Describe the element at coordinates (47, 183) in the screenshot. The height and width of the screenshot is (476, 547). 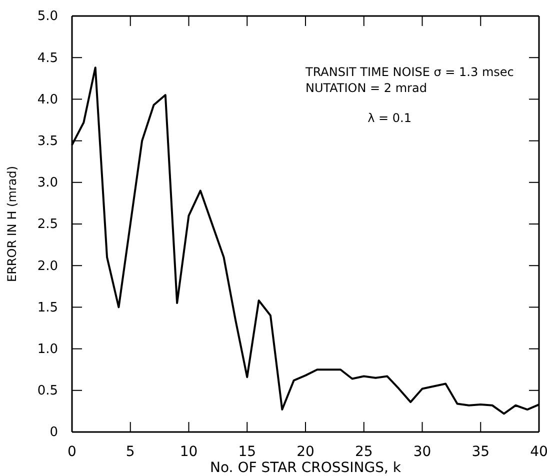
I see `y-tick-label: 3.0` at that location.